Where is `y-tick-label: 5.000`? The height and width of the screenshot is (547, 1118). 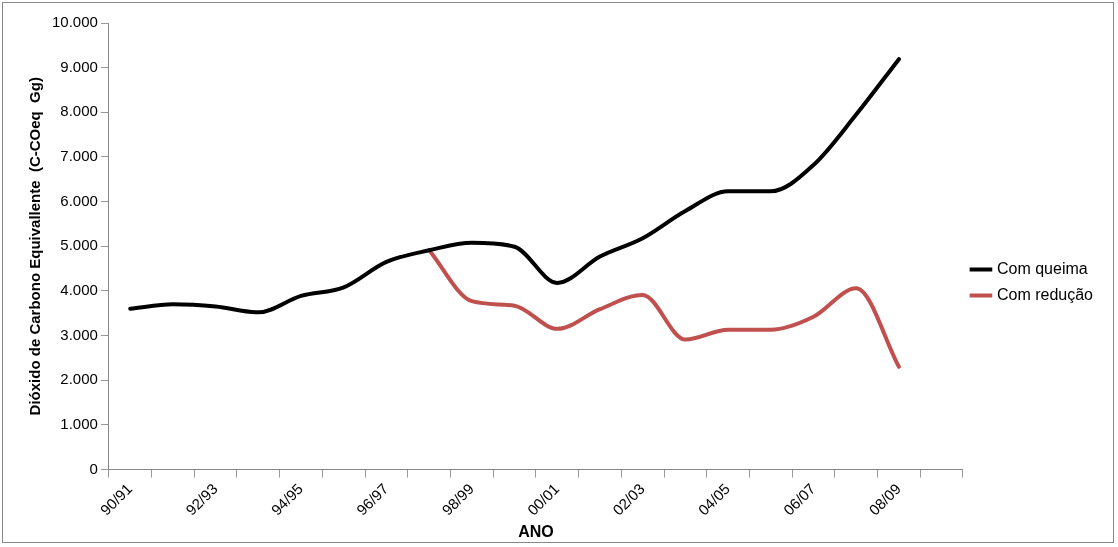 y-tick-label: 5.000 is located at coordinates (79, 245).